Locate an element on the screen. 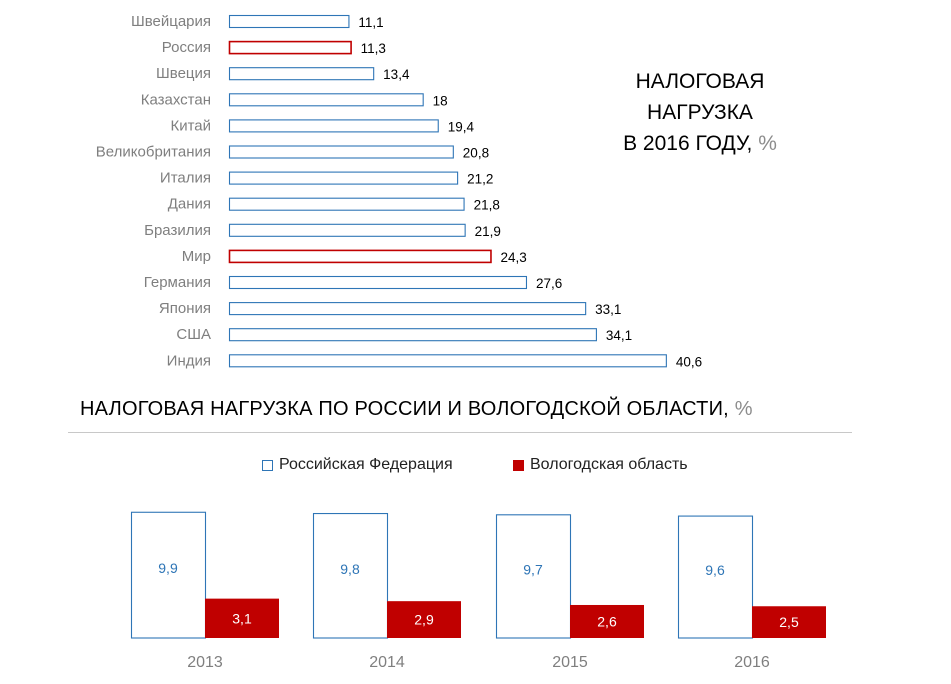 Image resolution: width=951 pixels, height=684 pixels. value-label: 27,6 is located at coordinates (549, 283).